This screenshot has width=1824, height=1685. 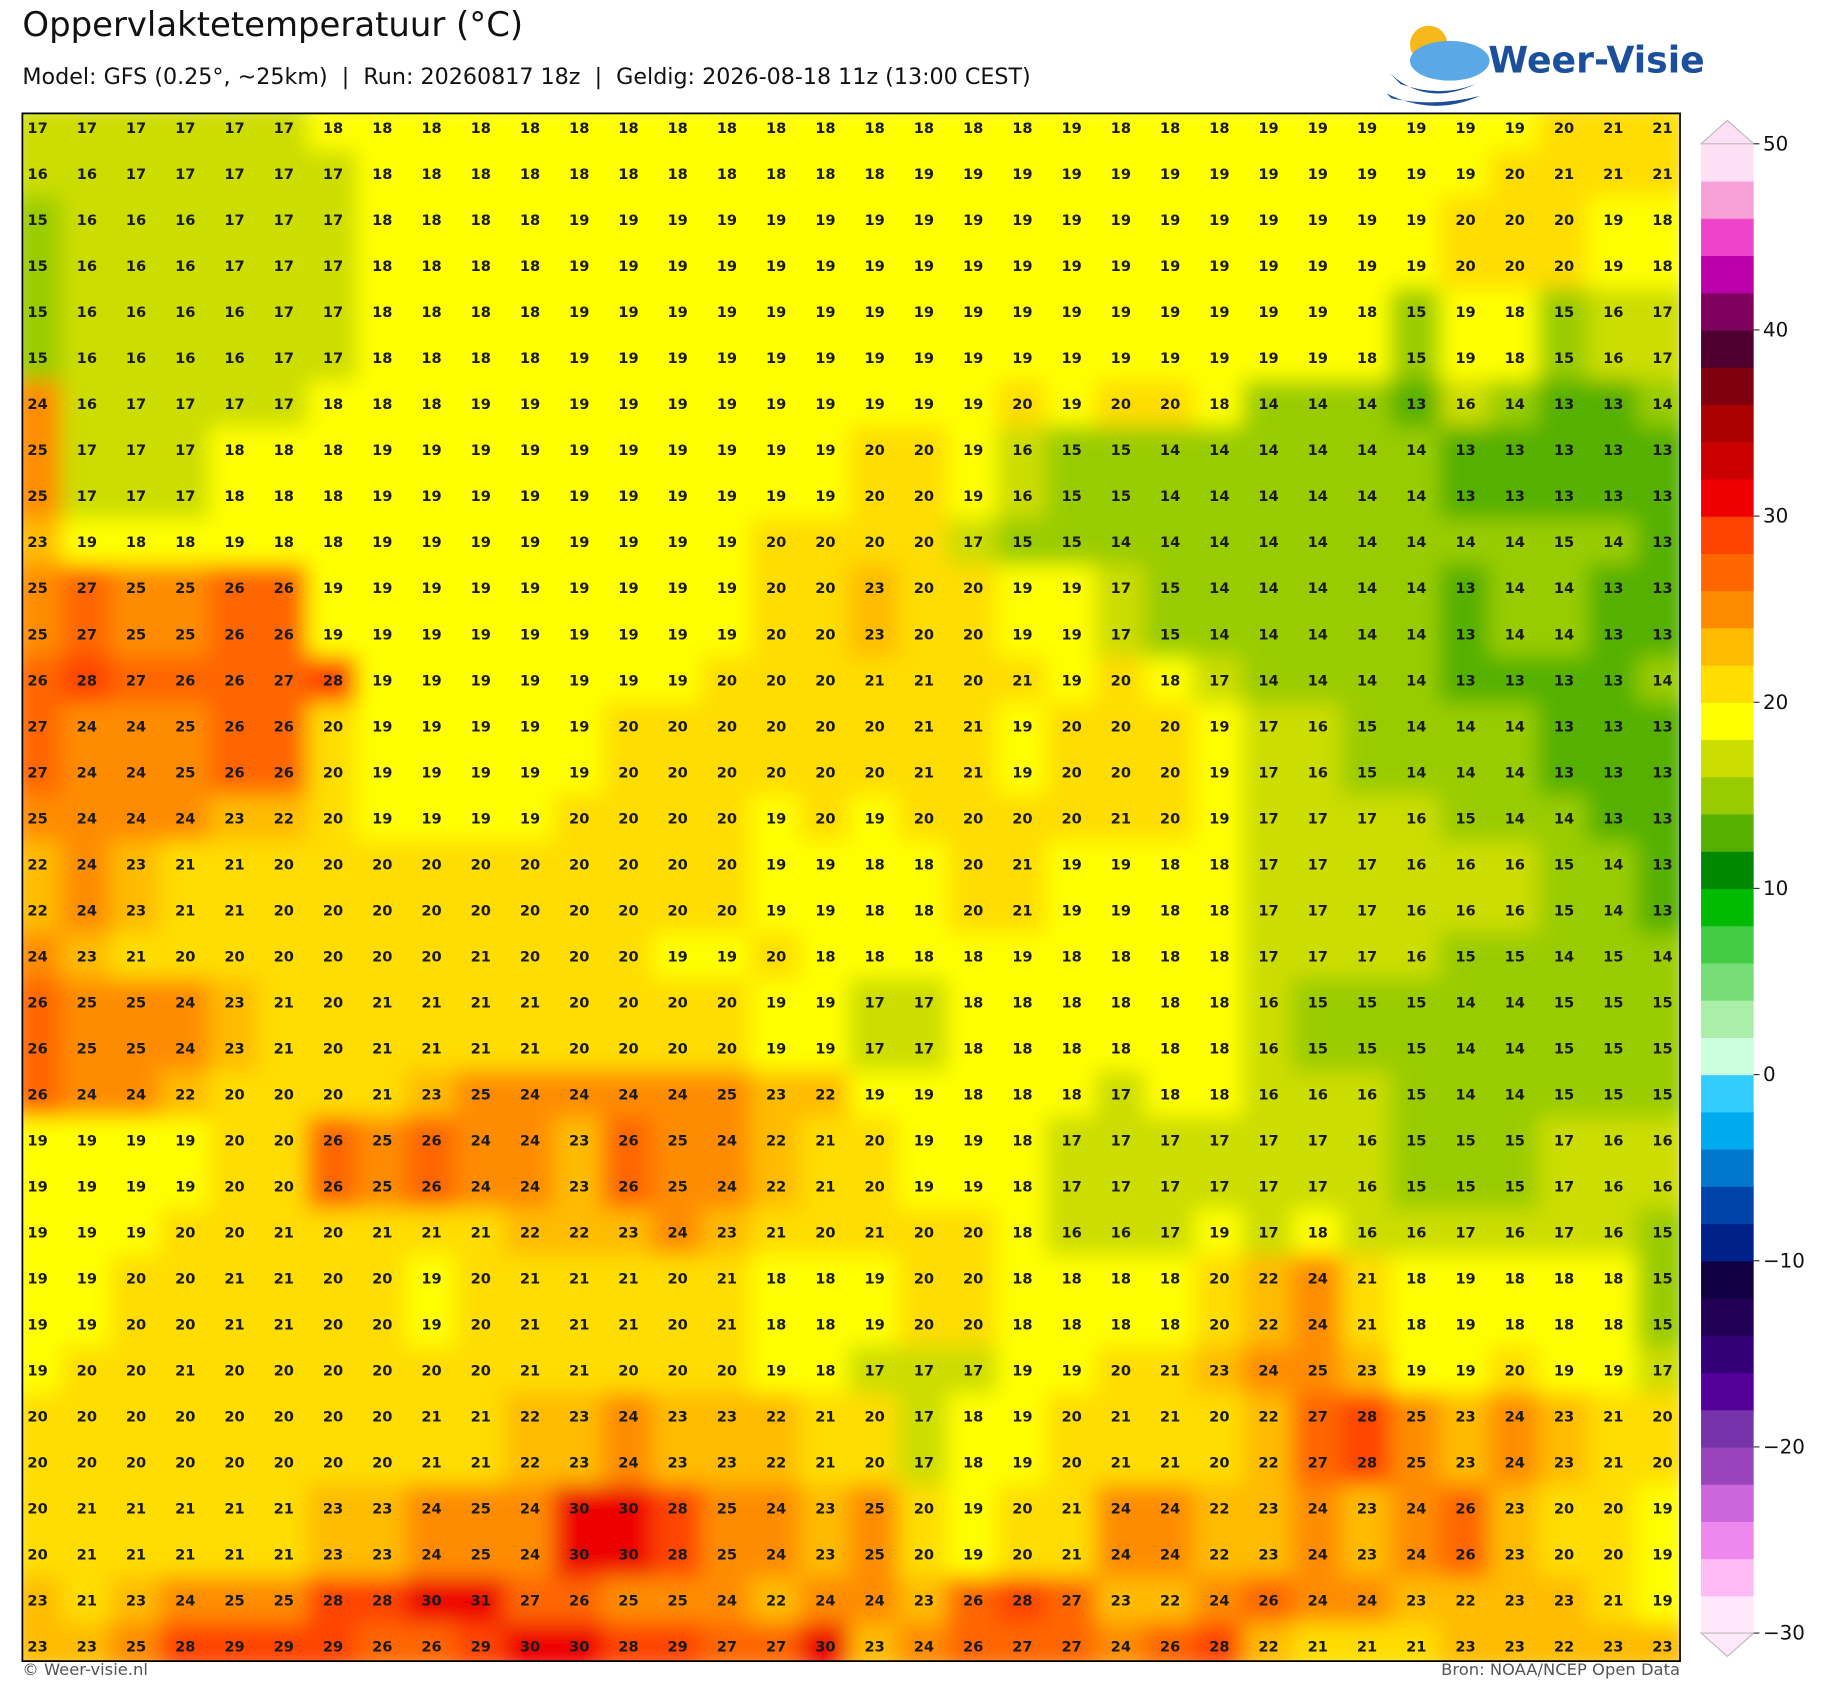 What do you see at coordinates (185, 128) in the screenshot?
I see `temperature-label: 17` at bounding box center [185, 128].